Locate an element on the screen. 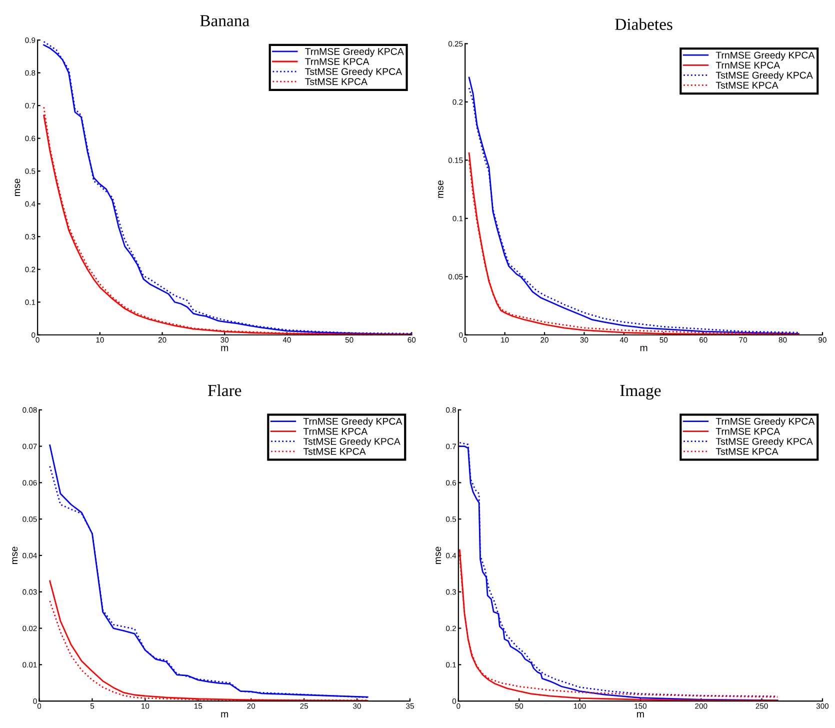 The image size is (835, 728). chart-title: Banana is located at coordinates (225, 20).